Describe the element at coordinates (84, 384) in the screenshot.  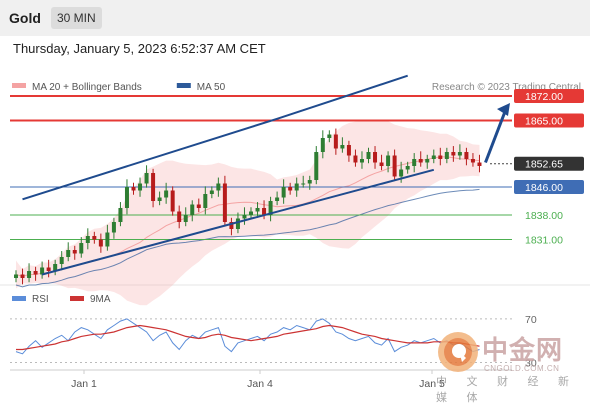
I see `x-tick-label-0: Jan 1` at that location.